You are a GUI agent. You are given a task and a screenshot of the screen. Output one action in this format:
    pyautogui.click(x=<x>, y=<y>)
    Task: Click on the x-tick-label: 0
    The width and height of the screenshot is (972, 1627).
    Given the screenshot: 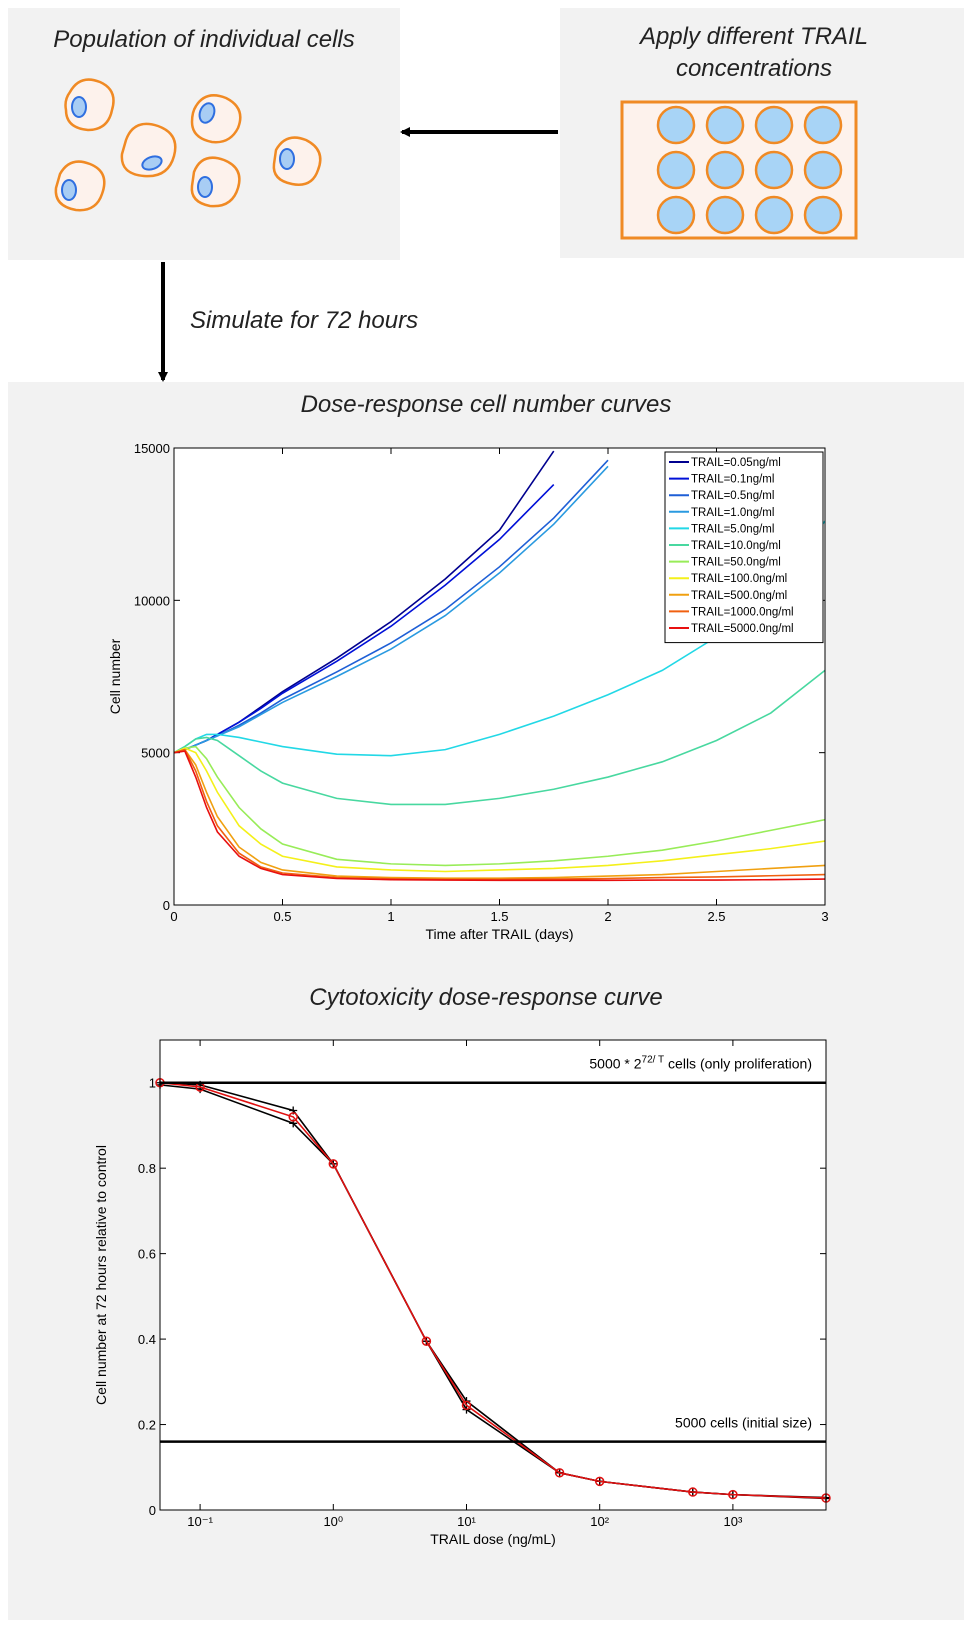 What is the action you would take?
    pyautogui.click(x=173, y=916)
    